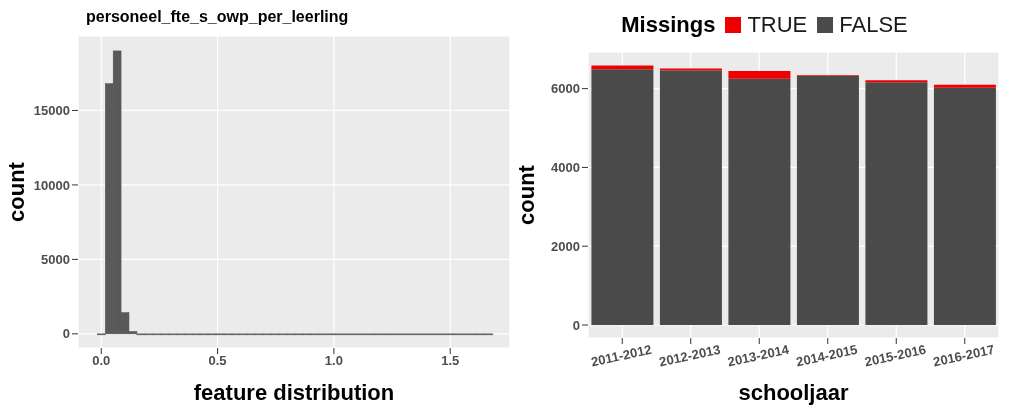  I want to click on x-axis-title: feature distribution, so click(294, 392).